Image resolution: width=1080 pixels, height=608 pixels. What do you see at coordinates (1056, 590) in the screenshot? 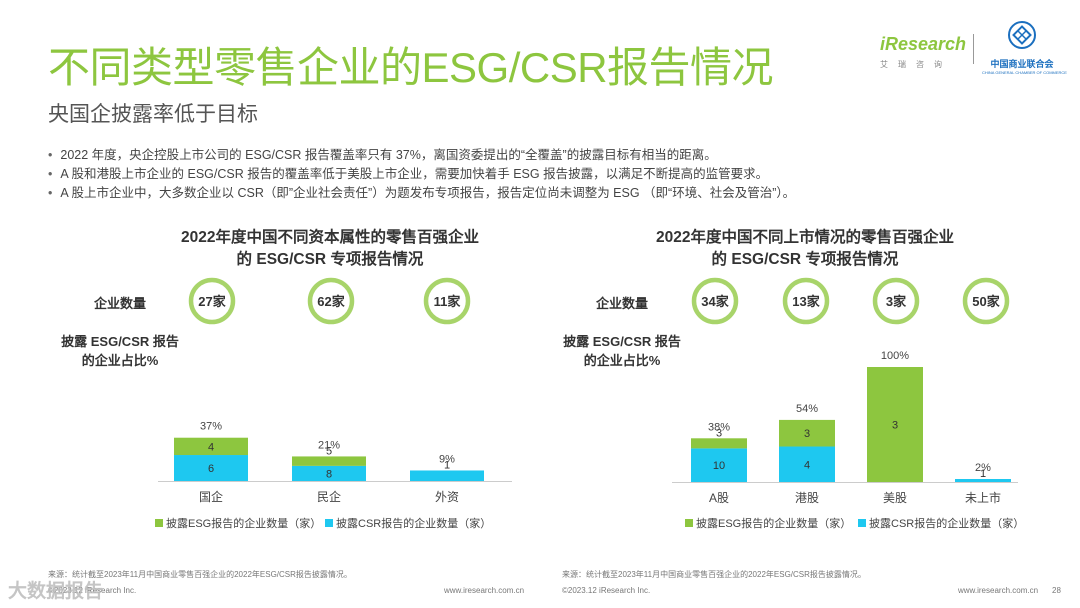
I see `page-number: 28` at bounding box center [1056, 590].